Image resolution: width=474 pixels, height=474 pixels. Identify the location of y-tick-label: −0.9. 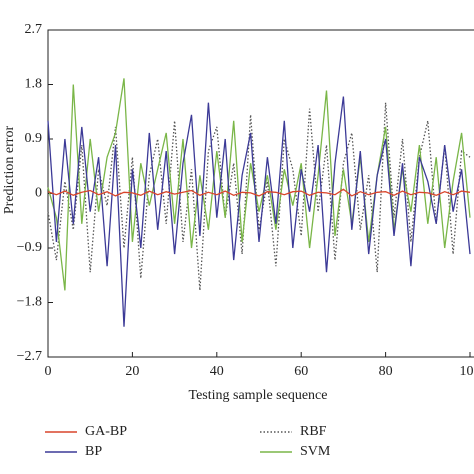
(29, 247).